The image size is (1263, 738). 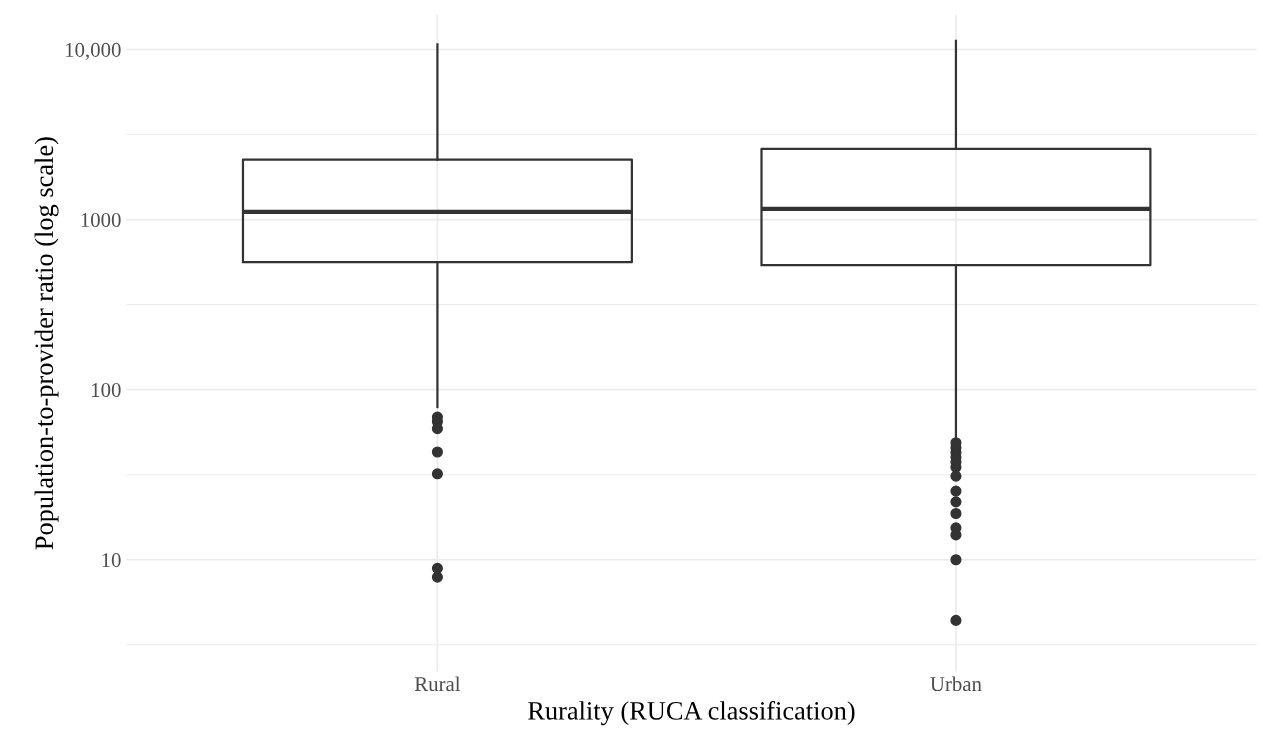 I want to click on y-tick-label: 10, so click(x=111, y=560).